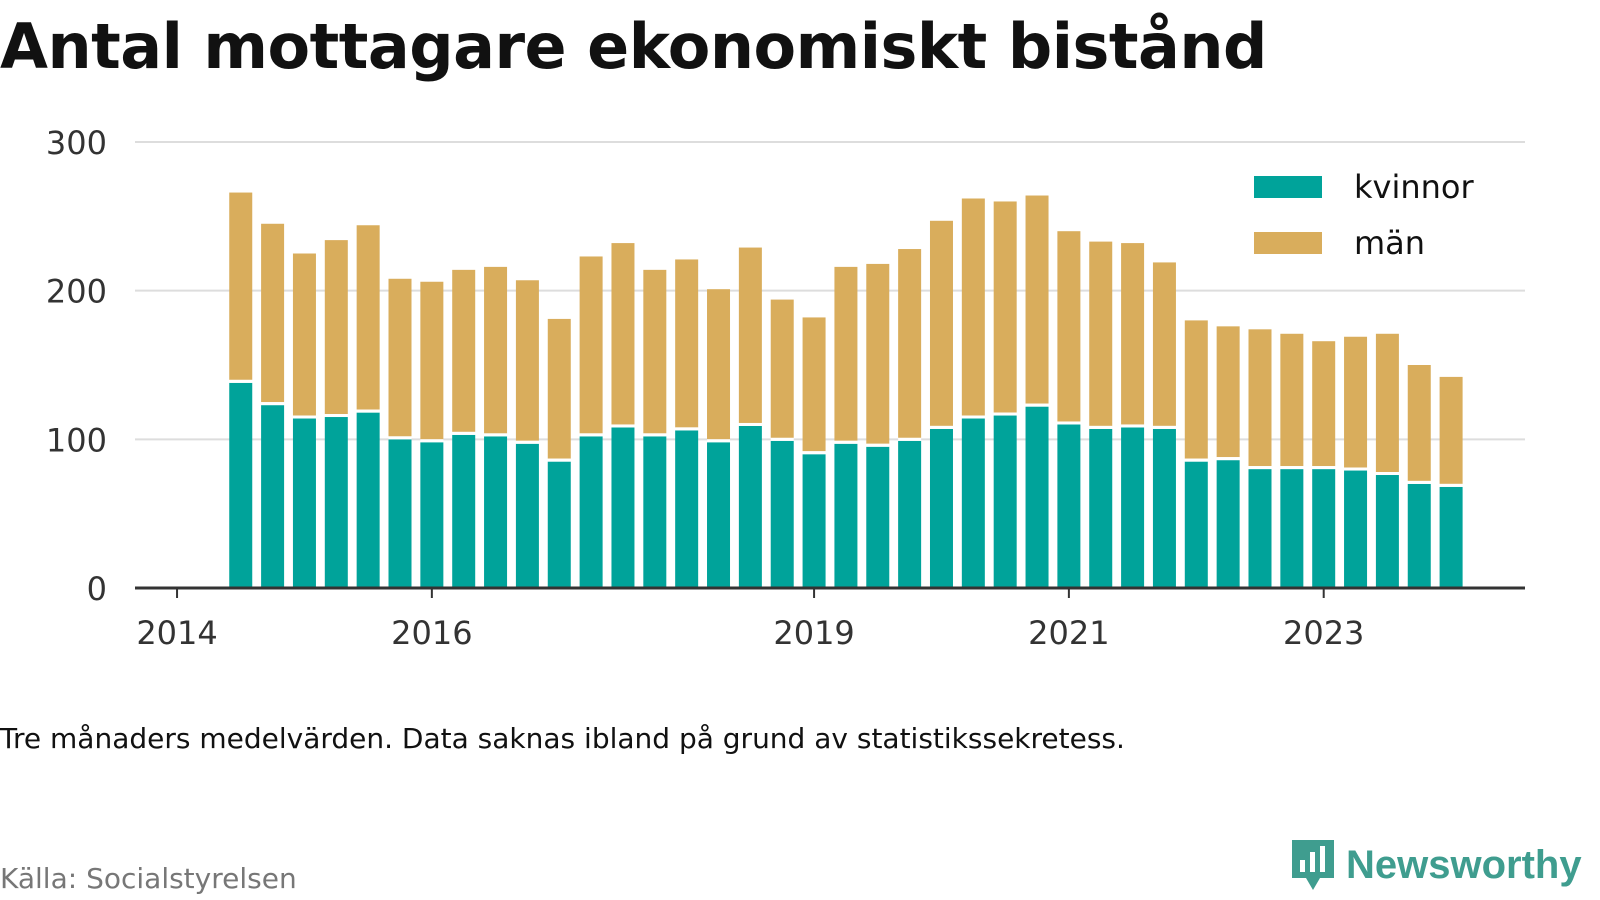  I want to click on x-tick-label: 2021, so click(1068, 633).